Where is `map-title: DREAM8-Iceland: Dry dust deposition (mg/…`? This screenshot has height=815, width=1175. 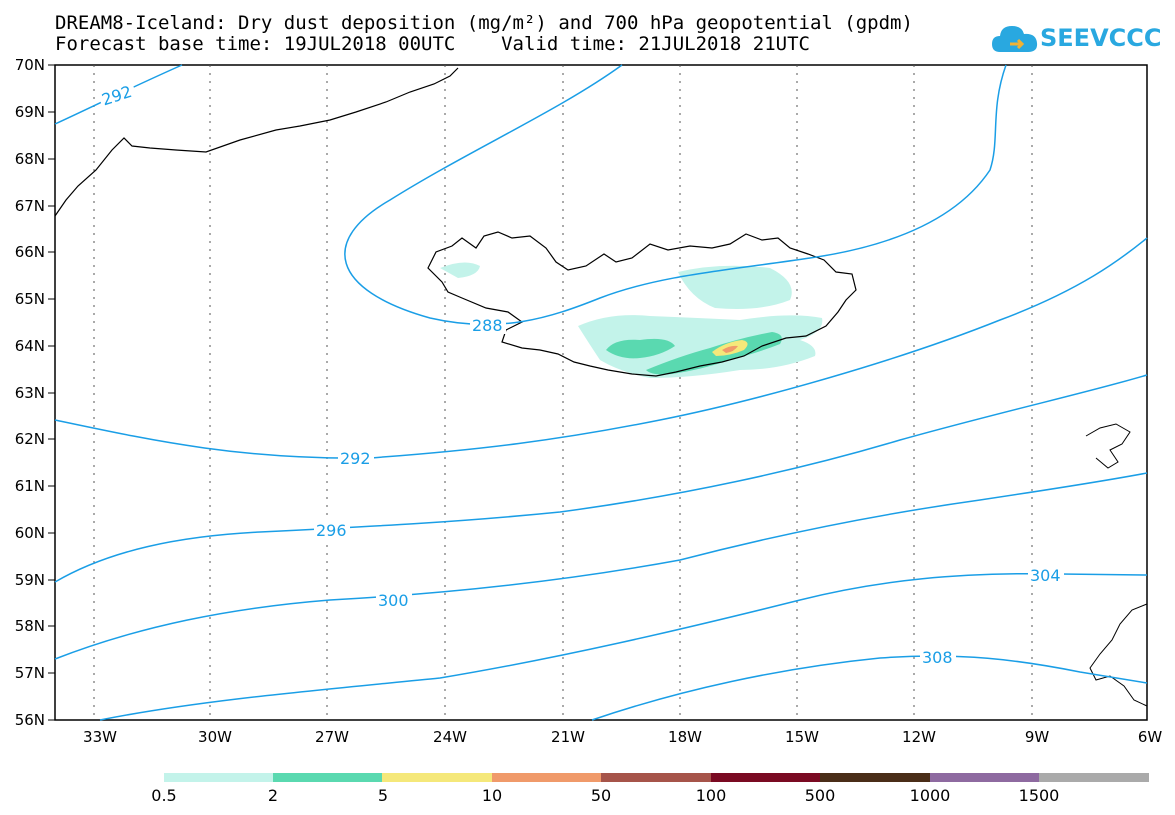 map-title: DREAM8-Iceland: Dry dust deposition (mg/… is located at coordinates (484, 23).